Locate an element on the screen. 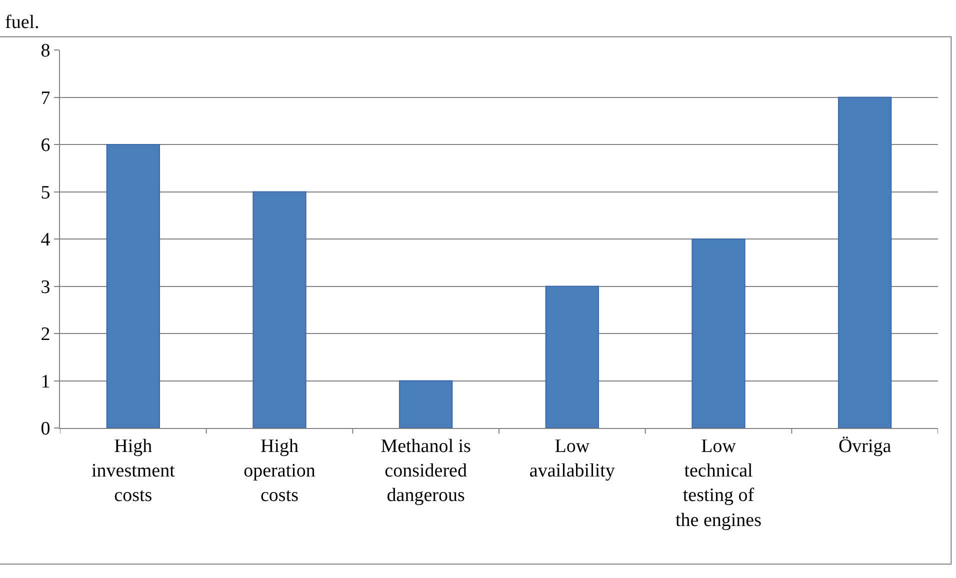  x-tick-label: Low technical testing of the engines is located at coordinates (718, 483).